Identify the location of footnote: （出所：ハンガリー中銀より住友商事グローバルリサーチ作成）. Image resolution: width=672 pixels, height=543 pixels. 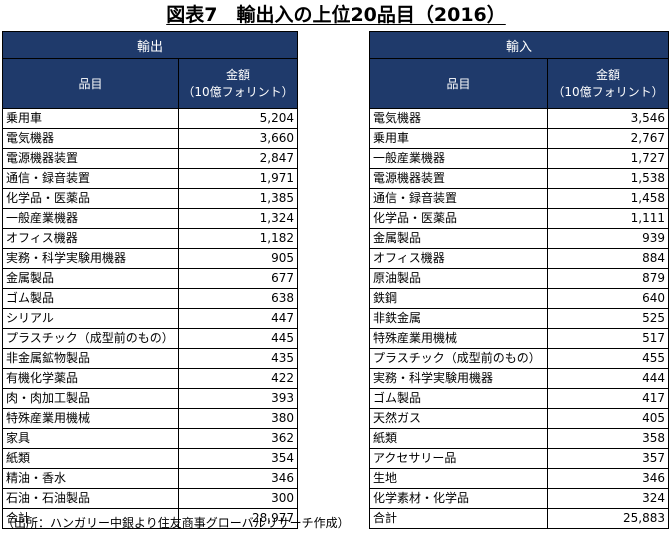
(176, 523).